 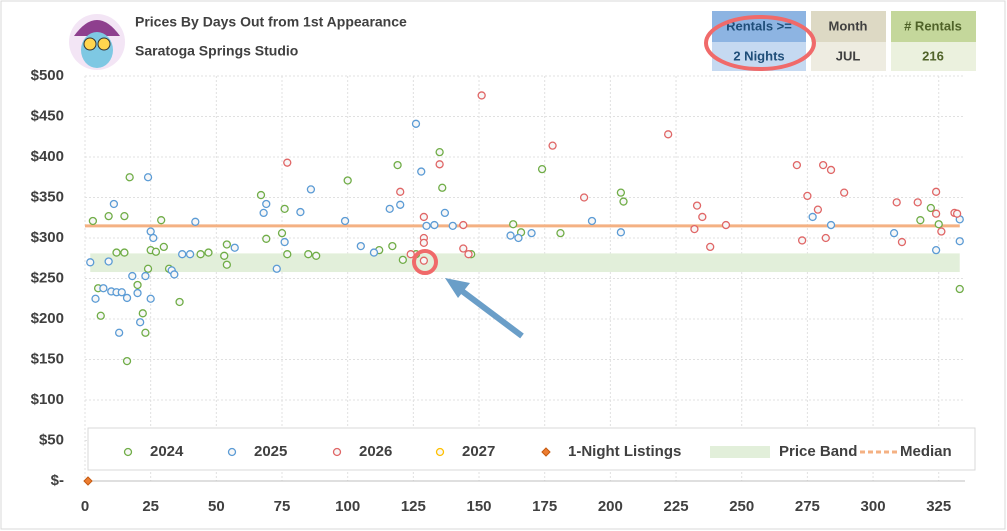 What do you see at coordinates (97, 42) in the screenshot?
I see `logo` at bounding box center [97, 42].